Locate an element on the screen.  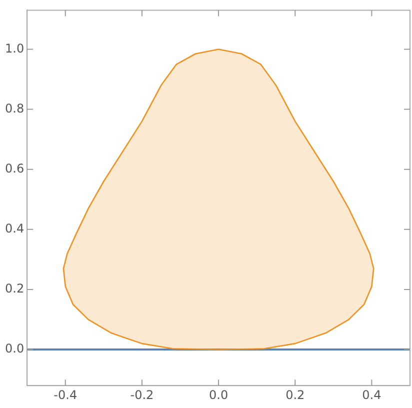
y-tick-label: 0.4 is located at coordinates (14, 229).